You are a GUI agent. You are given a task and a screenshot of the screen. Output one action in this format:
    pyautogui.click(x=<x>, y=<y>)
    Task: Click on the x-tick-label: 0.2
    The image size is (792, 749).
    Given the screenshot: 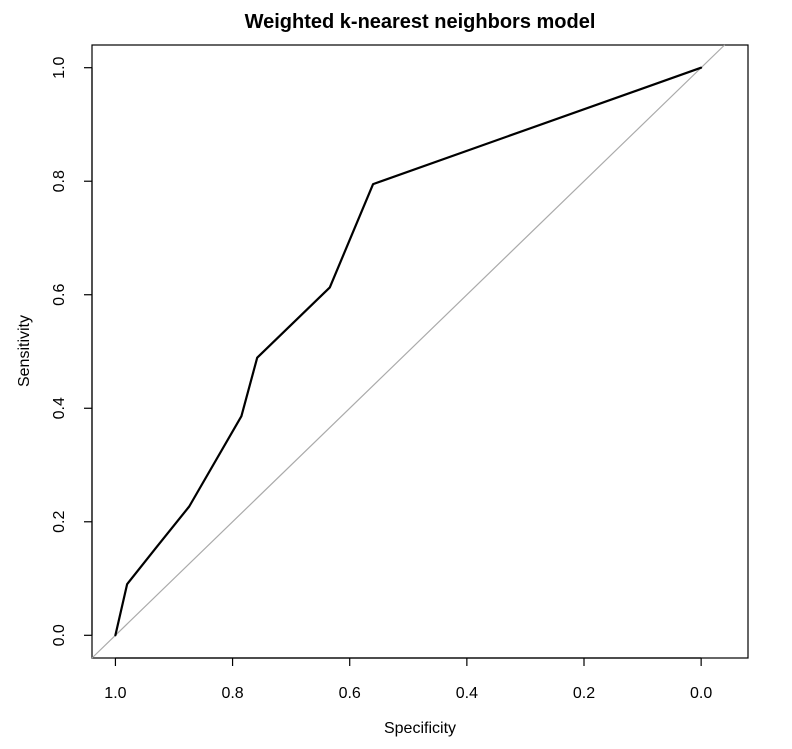 What is the action you would take?
    pyautogui.click(x=584, y=693)
    